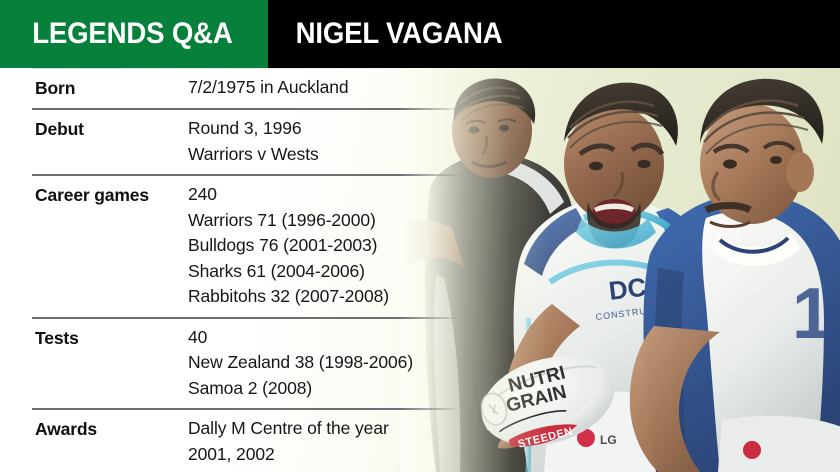  What do you see at coordinates (55, 88) in the screenshot?
I see `row-label: Born` at bounding box center [55, 88].